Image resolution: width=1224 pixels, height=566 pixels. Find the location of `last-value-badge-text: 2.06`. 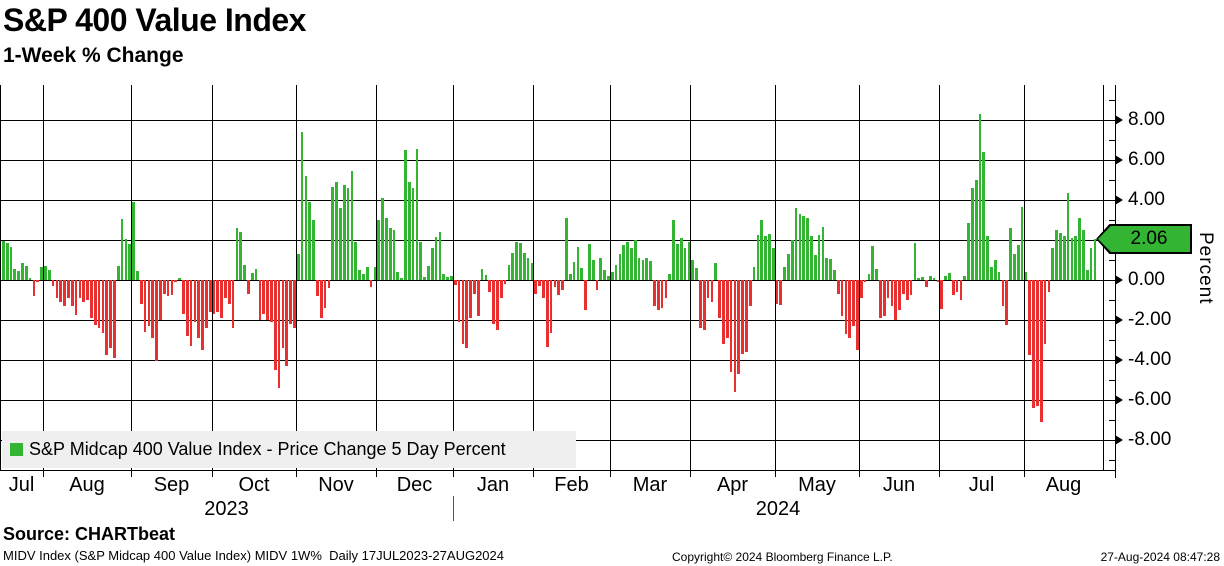

last-value-badge-text: 2.06 is located at coordinates (1149, 238).